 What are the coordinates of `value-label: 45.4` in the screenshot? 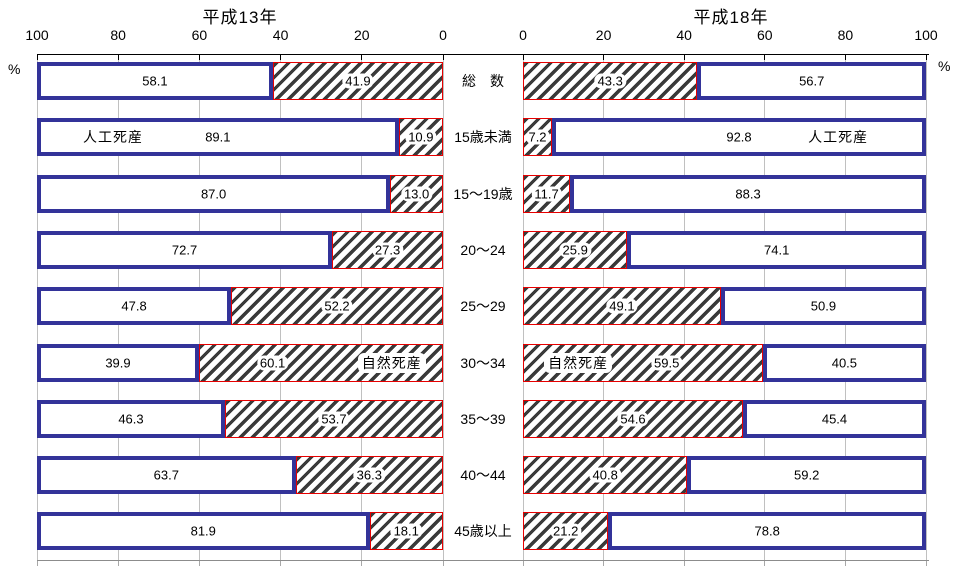 It's located at (834, 419).